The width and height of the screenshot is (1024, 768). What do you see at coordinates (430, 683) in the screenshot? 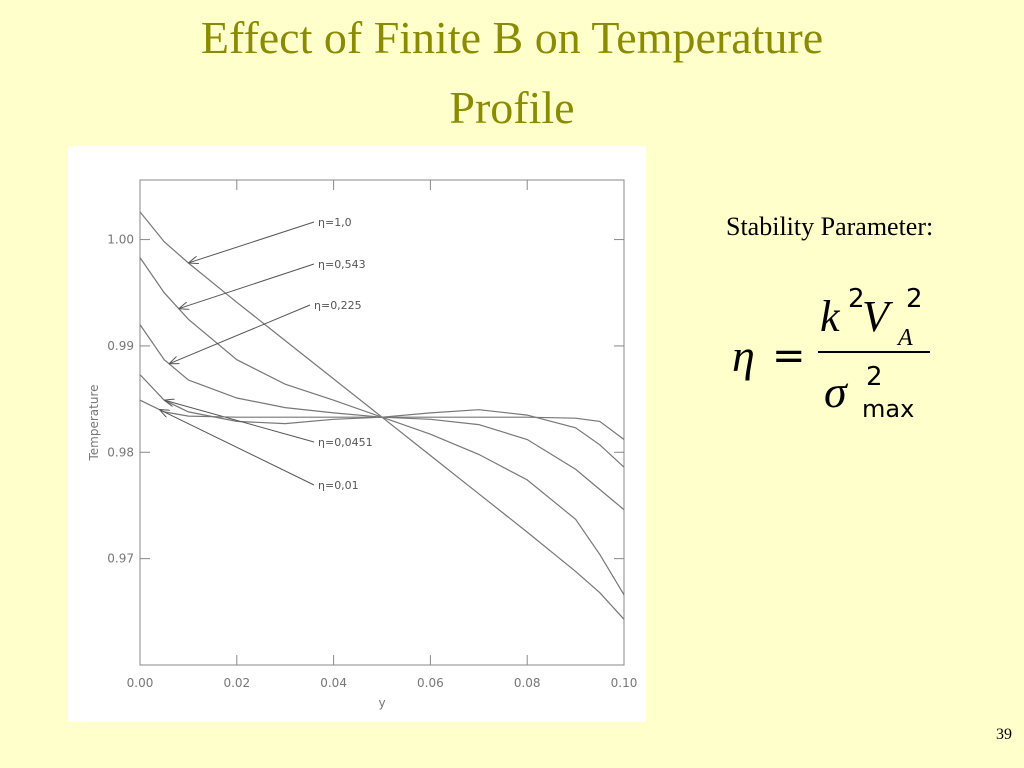
I see `x-tick-label: 0.06` at bounding box center [430, 683].